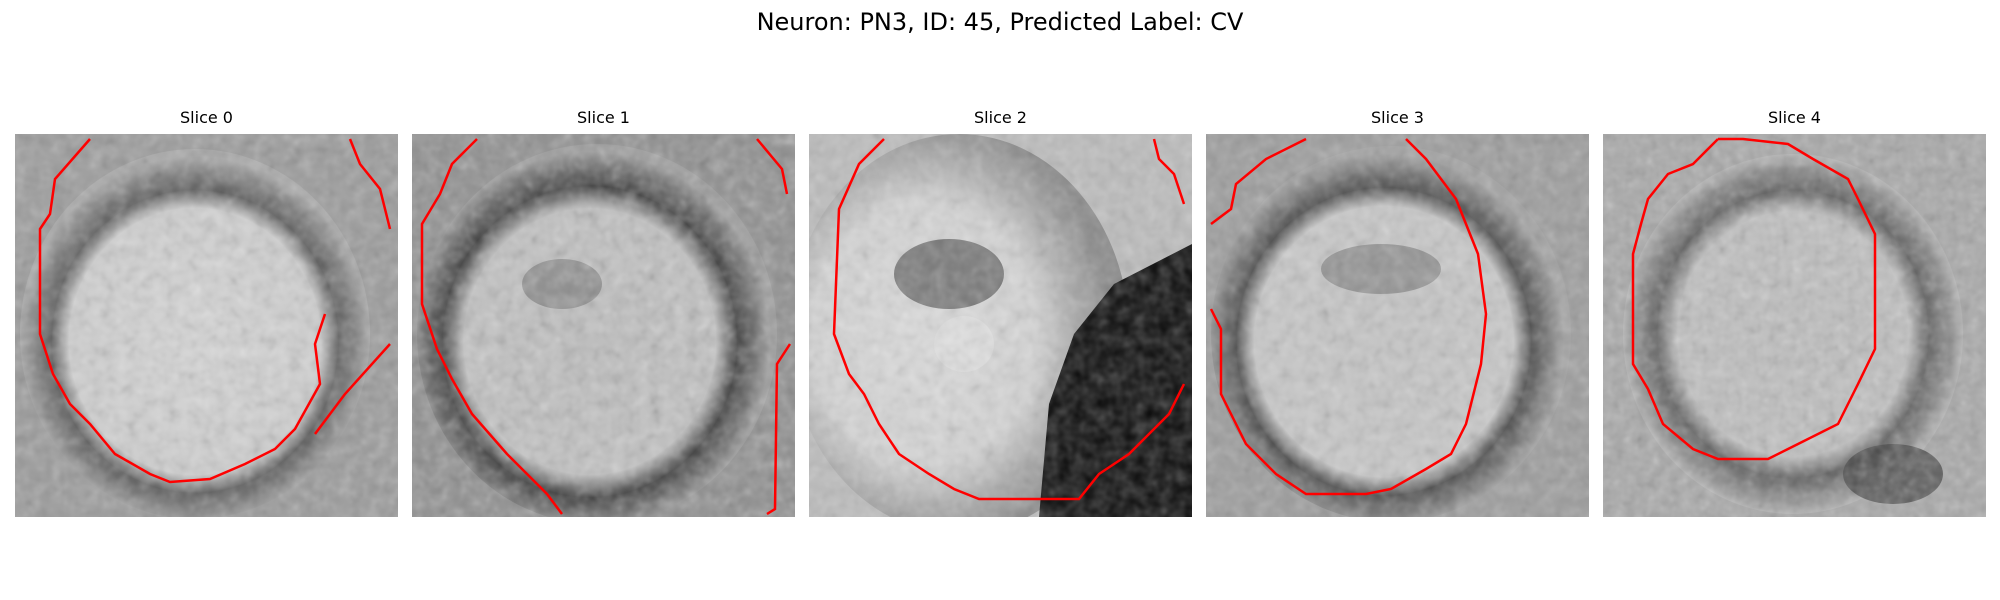 This screenshot has height=600, width=2000. Describe the element at coordinates (206, 117) in the screenshot. I see `slice-title-0: Slice 0` at that location.